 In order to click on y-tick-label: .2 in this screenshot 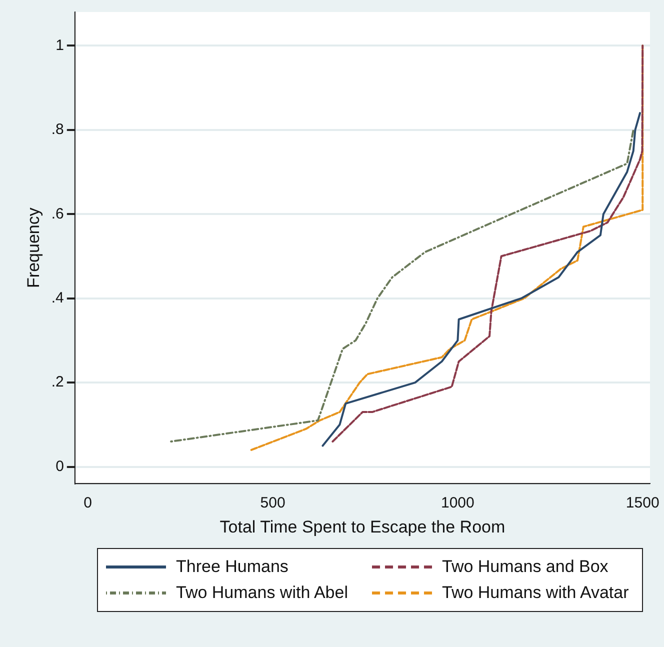, I will do `click(57, 382)`.